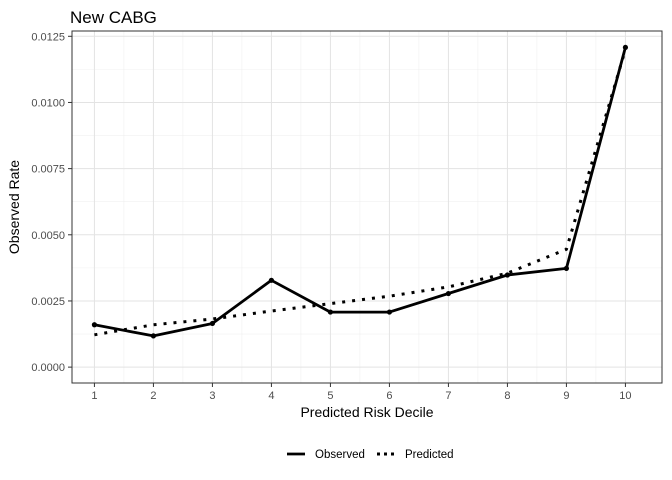 The width and height of the screenshot is (672, 480). Describe the element at coordinates (48, 302) in the screenshot. I see `y-tick-label: 0.0025` at that location.